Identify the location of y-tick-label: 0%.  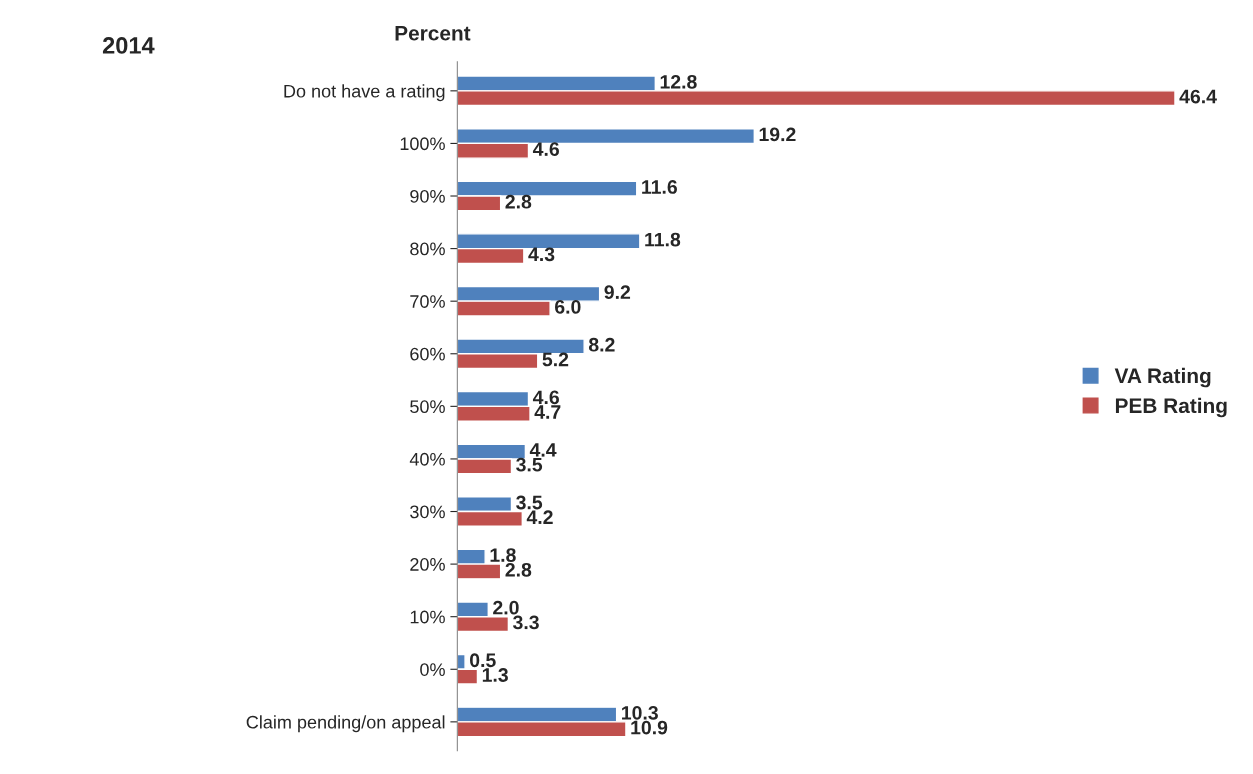
(432, 669).